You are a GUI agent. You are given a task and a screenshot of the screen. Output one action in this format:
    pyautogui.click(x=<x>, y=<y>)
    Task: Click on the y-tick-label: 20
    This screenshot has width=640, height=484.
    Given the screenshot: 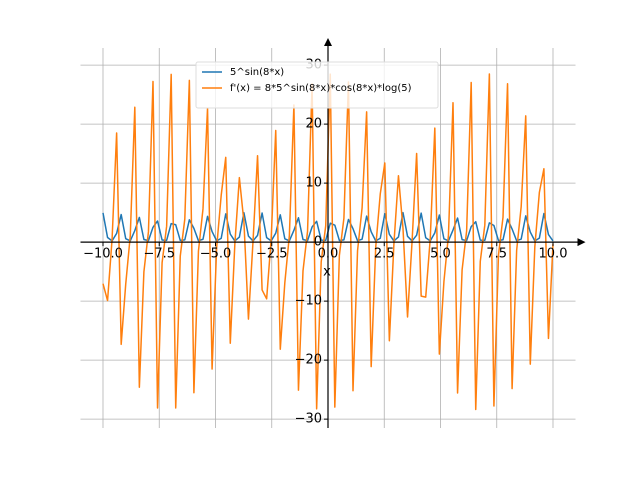 What is the action you would take?
    pyautogui.click(x=313, y=124)
    